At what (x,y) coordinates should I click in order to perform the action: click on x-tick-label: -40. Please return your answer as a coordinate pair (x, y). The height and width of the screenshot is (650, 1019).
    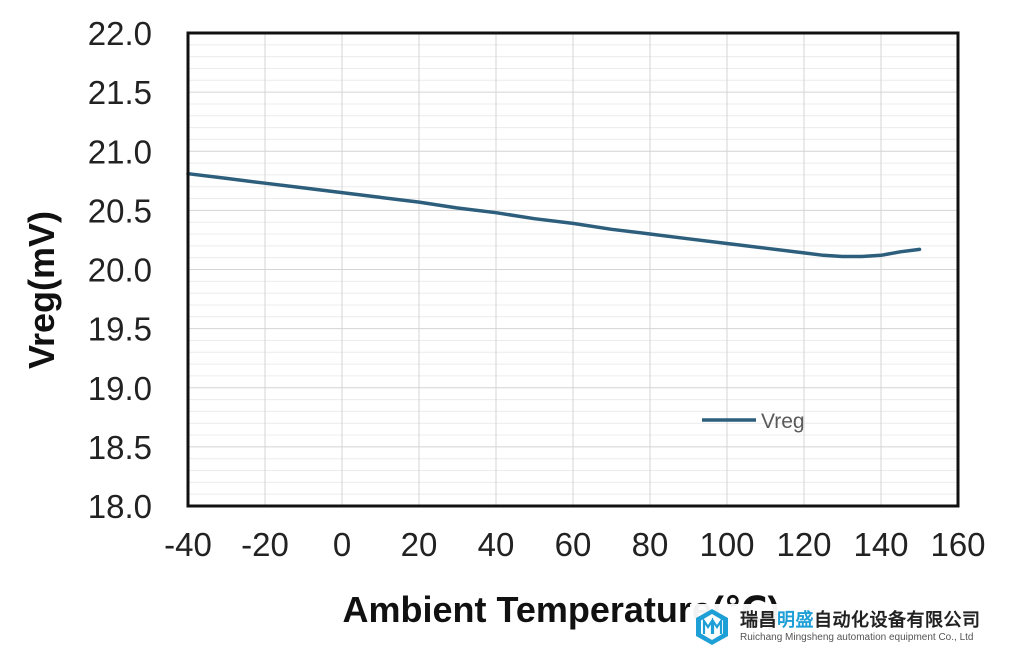
    Looking at the image, I should click on (188, 544).